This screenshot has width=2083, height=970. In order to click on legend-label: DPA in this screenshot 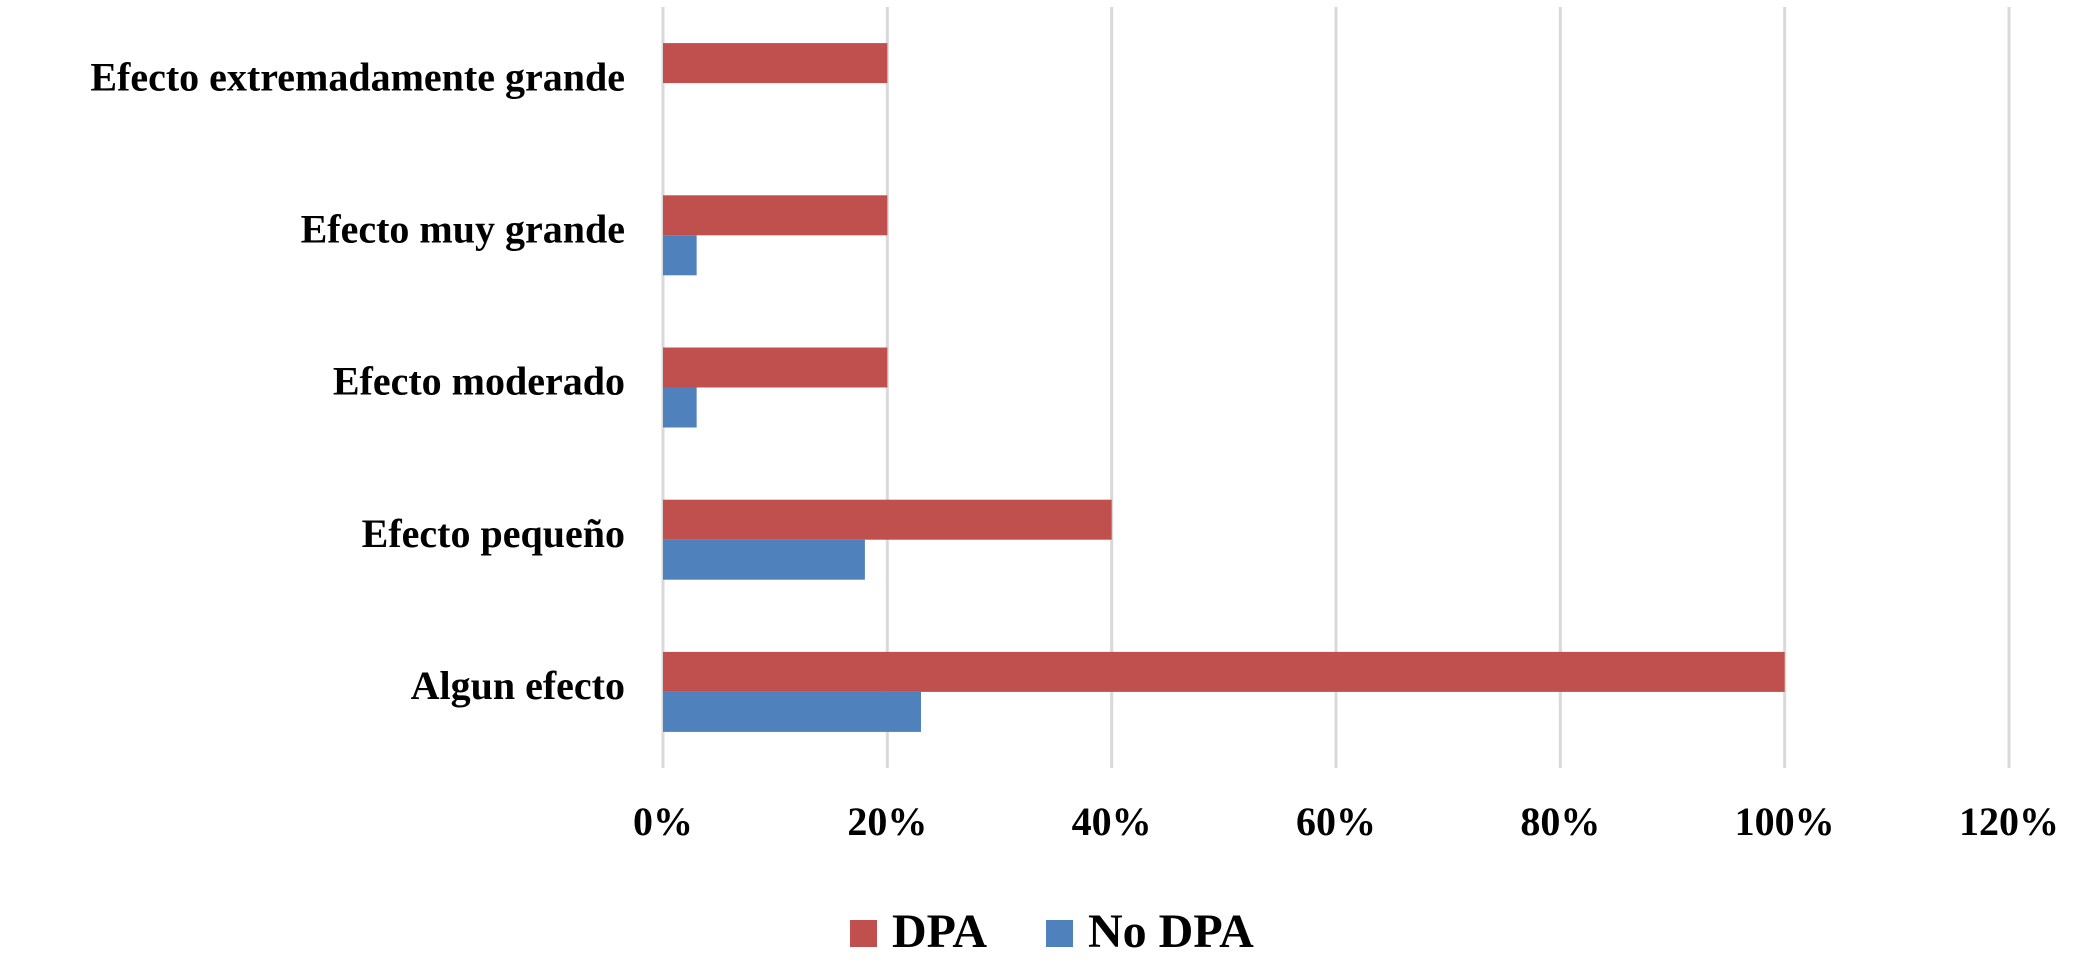, I will do `click(939, 931)`.